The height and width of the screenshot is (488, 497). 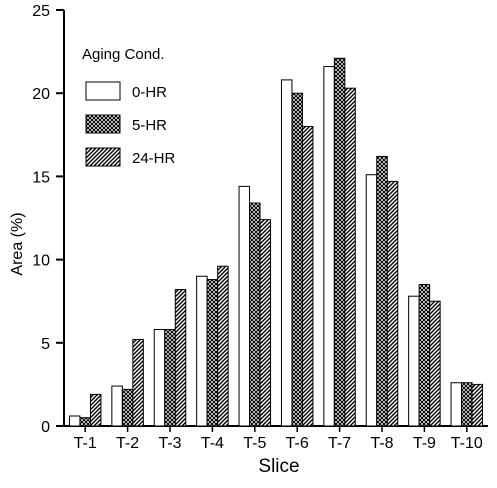 I want to click on y-tick-label: 15, so click(x=41, y=177).